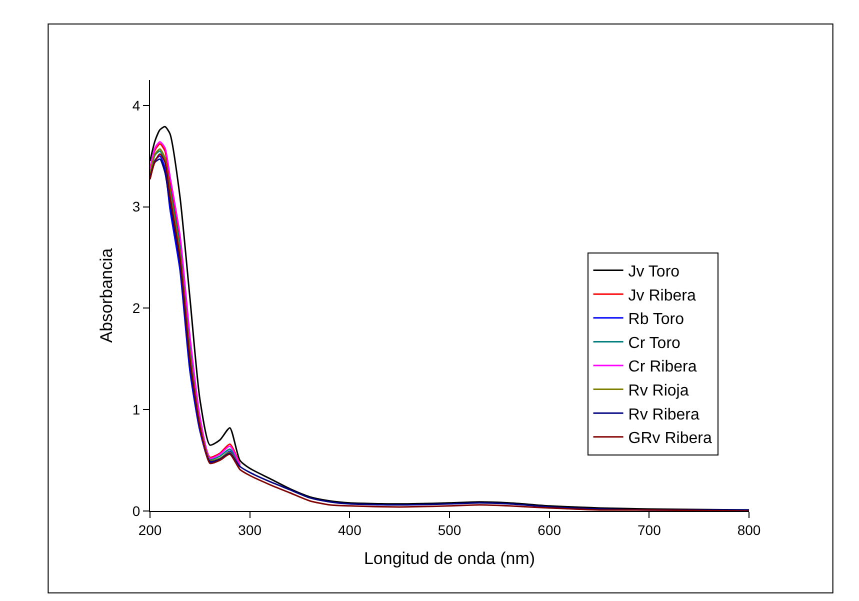 The width and height of the screenshot is (859, 601). What do you see at coordinates (250, 530) in the screenshot?
I see `x-tick-label: 300` at bounding box center [250, 530].